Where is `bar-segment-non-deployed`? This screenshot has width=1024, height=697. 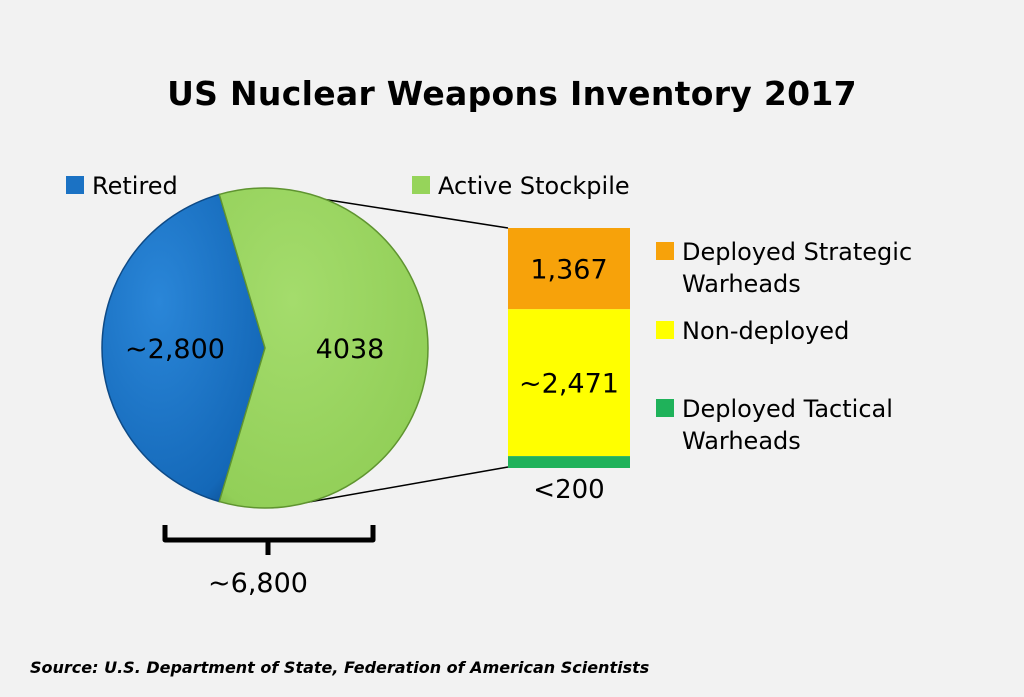 bar-segment-non-deployed is located at coordinates (569, 383).